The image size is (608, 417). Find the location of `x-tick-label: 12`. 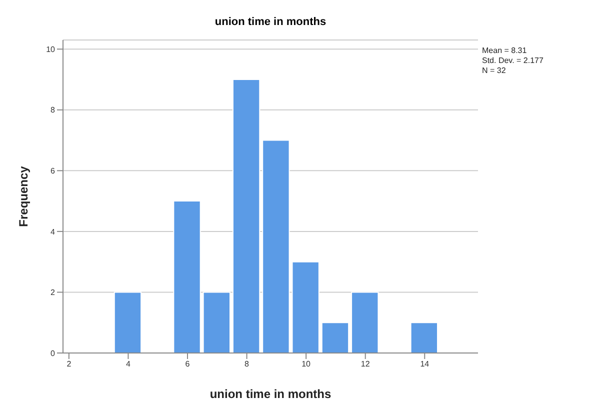

x-tick-label: 12 is located at coordinates (365, 364).